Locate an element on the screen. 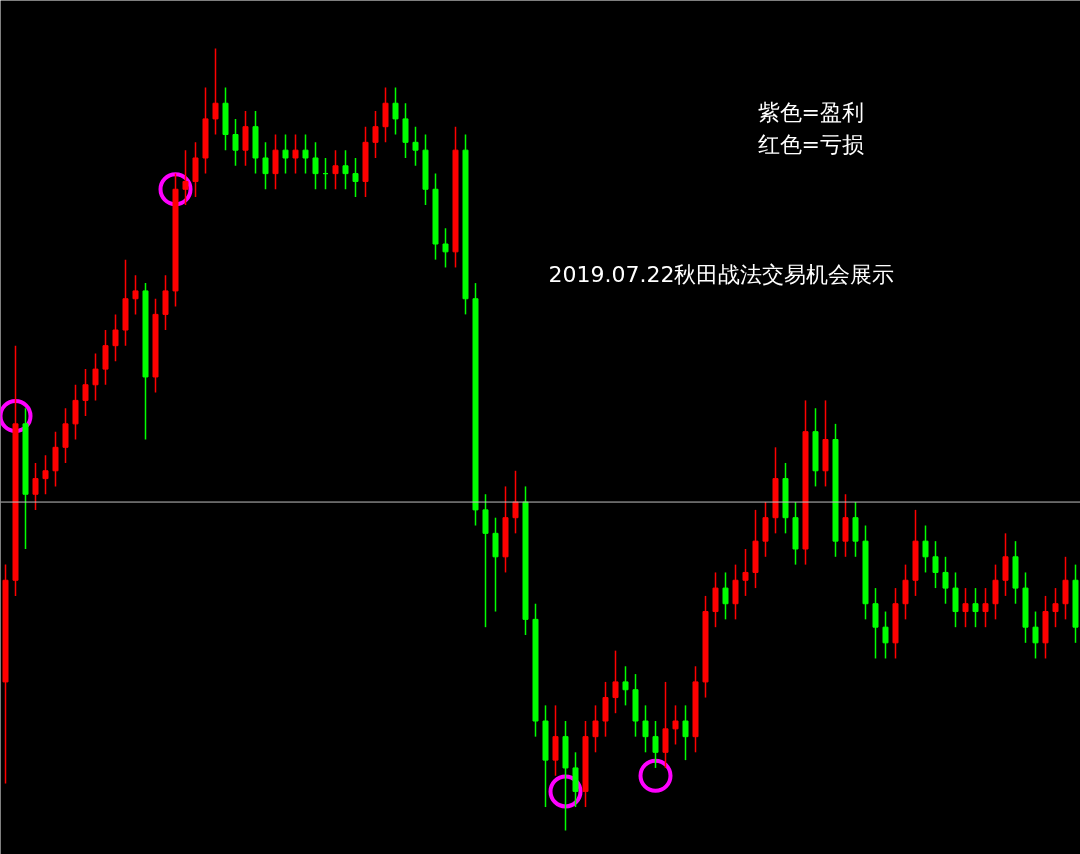 This screenshot has width=1080, height=854. annotation: 红色=亏损 is located at coordinates (810, 144).